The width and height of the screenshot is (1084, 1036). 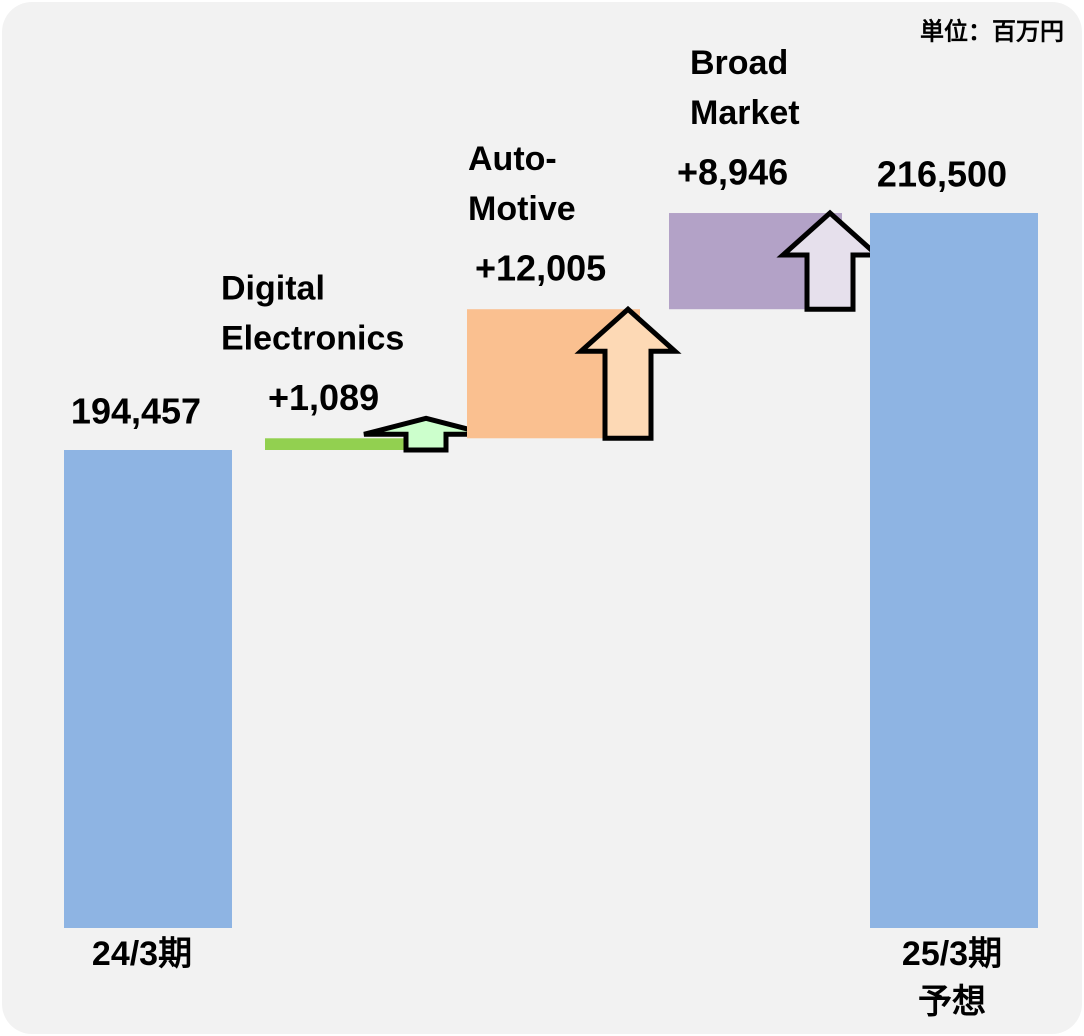 What do you see at coordinates (992, 31) in the screenshot?
I see `unit-note: 単位：百万円` at bounding box center [992, 31].